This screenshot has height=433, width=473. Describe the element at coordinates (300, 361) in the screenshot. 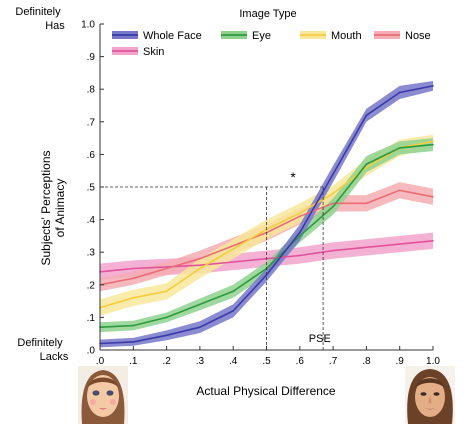

I see `x-tick-label: .6` at that location.